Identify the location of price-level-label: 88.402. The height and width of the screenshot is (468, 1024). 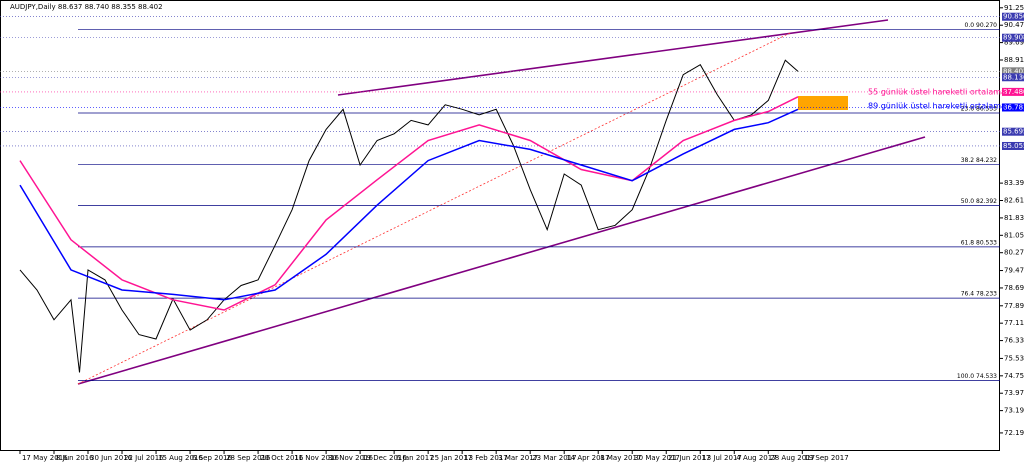
(1013, 71).